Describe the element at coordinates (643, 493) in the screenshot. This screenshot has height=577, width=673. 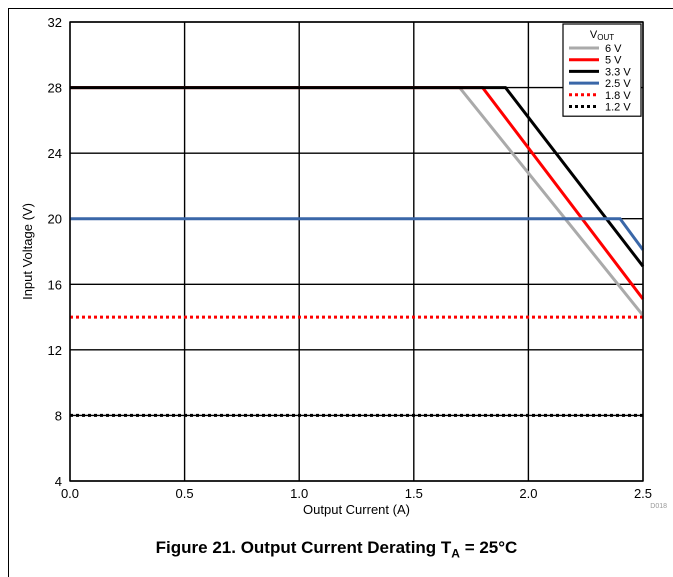
I see `x-tick-label-5: 2.5` at that location.